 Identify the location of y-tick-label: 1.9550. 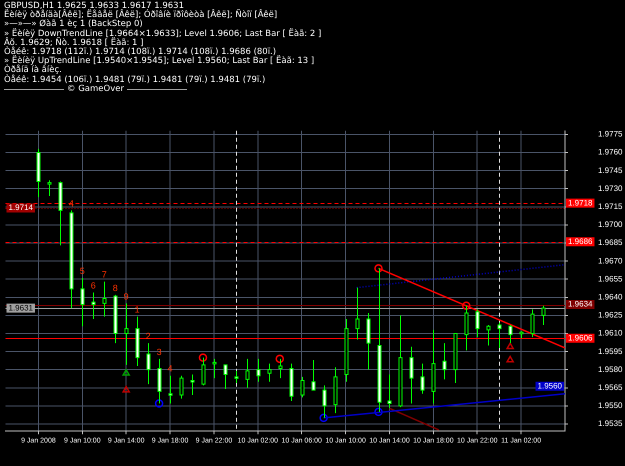
(611, 405).